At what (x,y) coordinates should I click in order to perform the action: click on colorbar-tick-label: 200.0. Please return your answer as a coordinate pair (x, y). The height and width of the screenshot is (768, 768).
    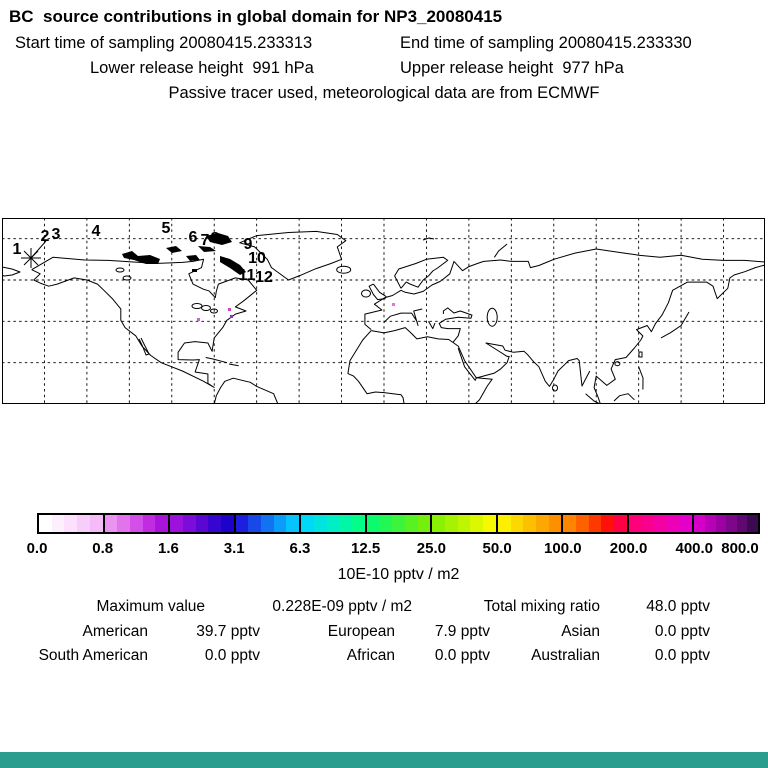
    Looking at the image, I should click on (628, 548).